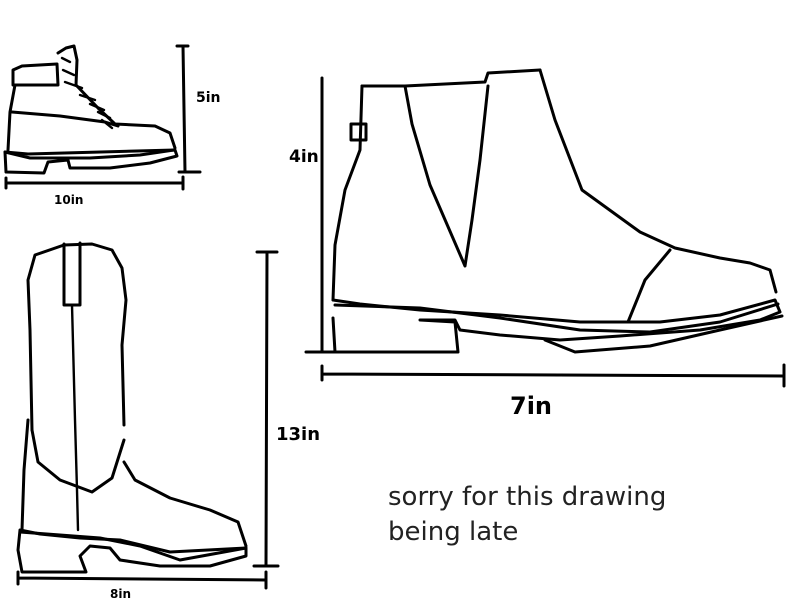  Describe the element at coordinates (531, 406) in the screenshot. I see `chelsea-boot-length-label: 7in` at that location.